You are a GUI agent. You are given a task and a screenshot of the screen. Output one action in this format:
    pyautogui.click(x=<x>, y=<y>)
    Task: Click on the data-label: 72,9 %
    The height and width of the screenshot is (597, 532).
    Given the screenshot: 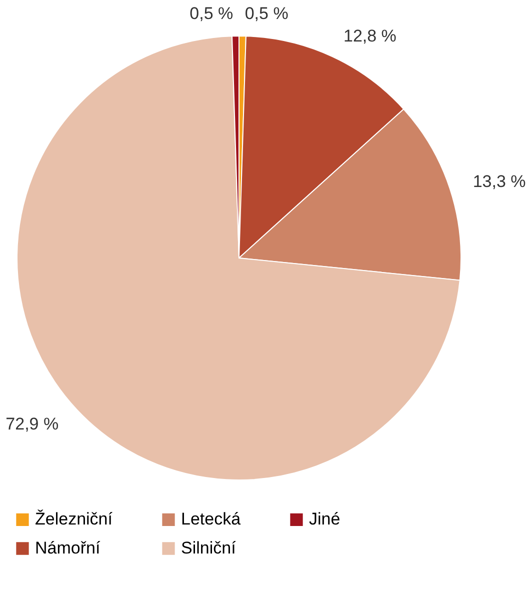 What is the action you would take?
    pyautogui.click(x=32, y=424)
    